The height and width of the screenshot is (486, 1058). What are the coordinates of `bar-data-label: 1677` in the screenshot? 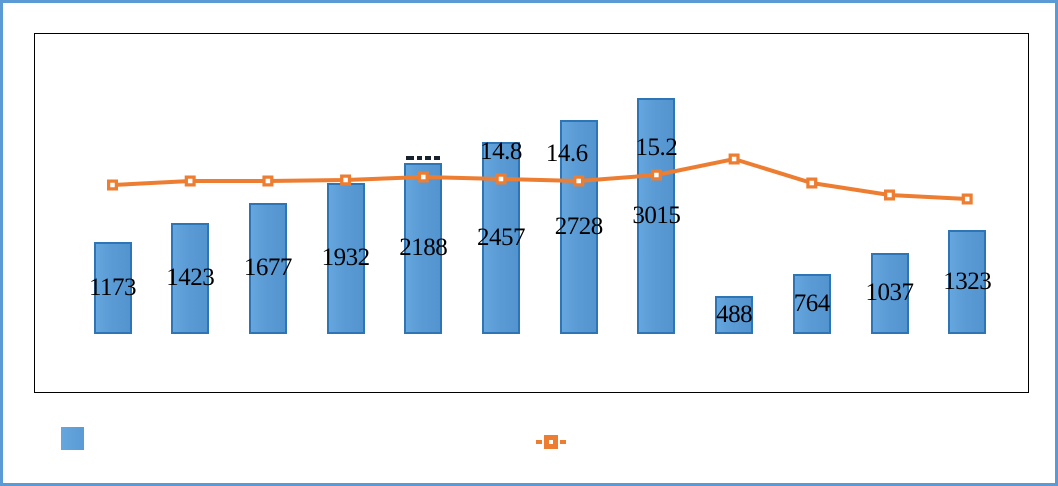 It's located at (268, 268).